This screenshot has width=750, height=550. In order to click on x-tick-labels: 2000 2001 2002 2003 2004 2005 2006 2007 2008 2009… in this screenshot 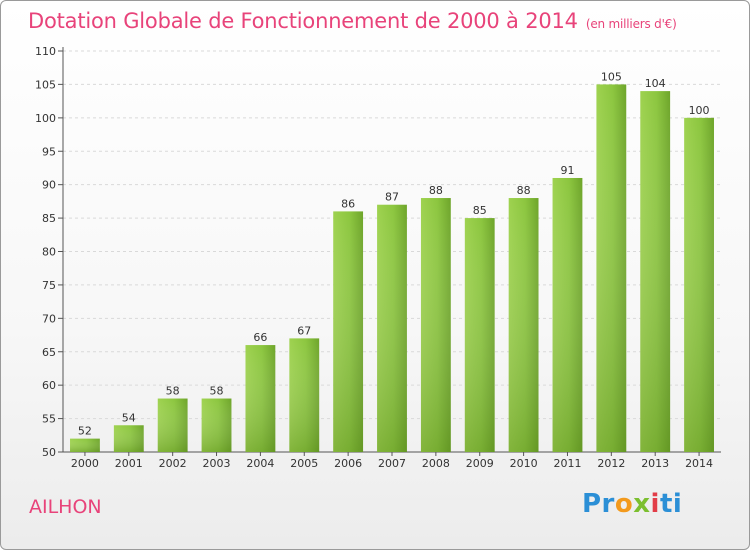, I will do `click(392, 463)`.